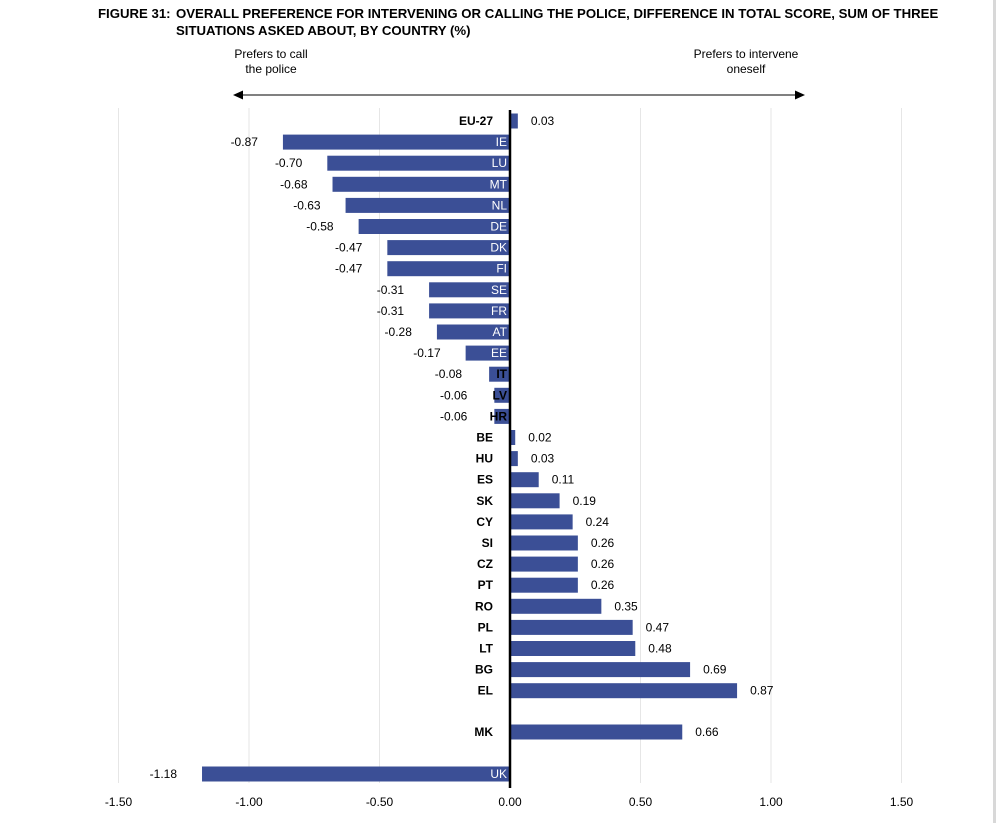 This screenshot has height=823, width=996. I want to click on category-label-es: ES, so click(485, 480).